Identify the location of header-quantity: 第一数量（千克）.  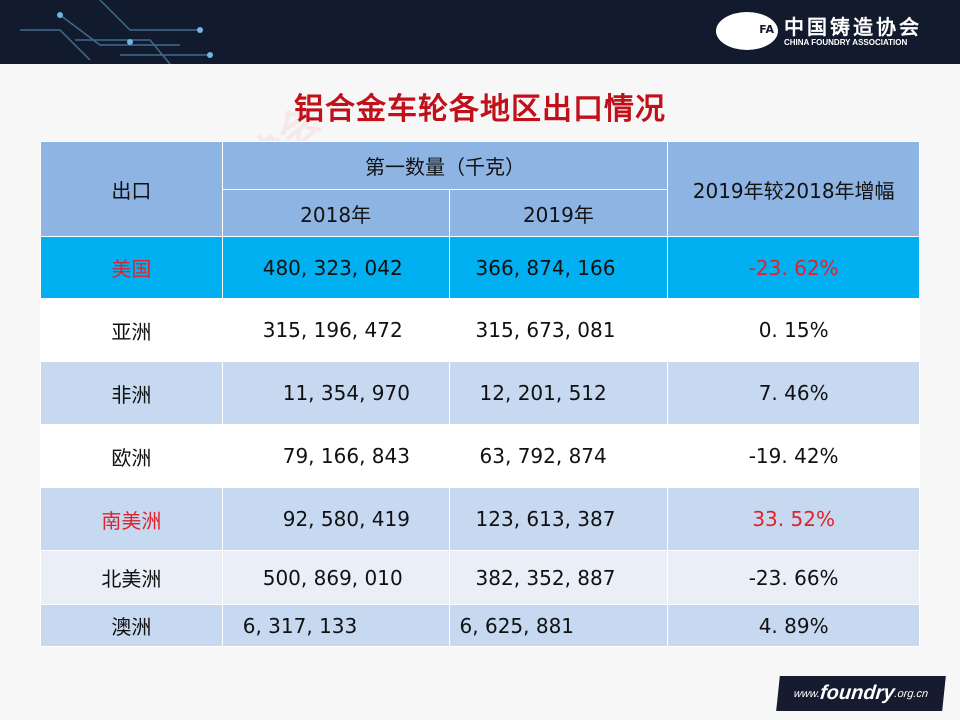
(445, 165).